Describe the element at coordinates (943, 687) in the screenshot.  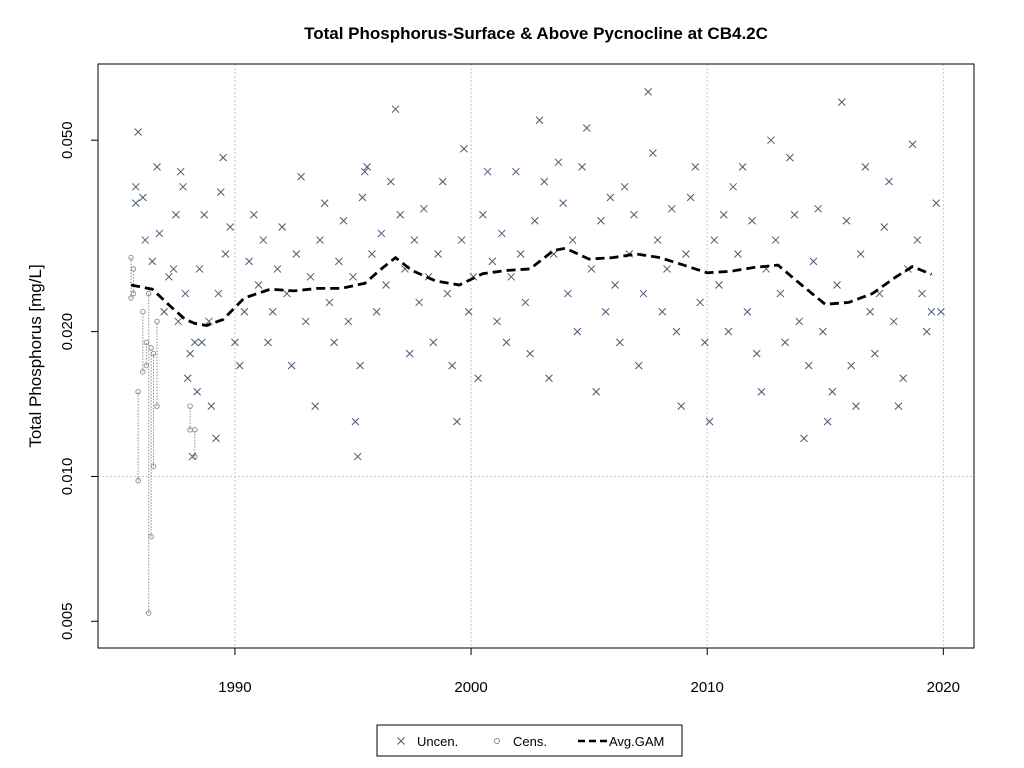
I see `x-tick-label: 2020` at that location.